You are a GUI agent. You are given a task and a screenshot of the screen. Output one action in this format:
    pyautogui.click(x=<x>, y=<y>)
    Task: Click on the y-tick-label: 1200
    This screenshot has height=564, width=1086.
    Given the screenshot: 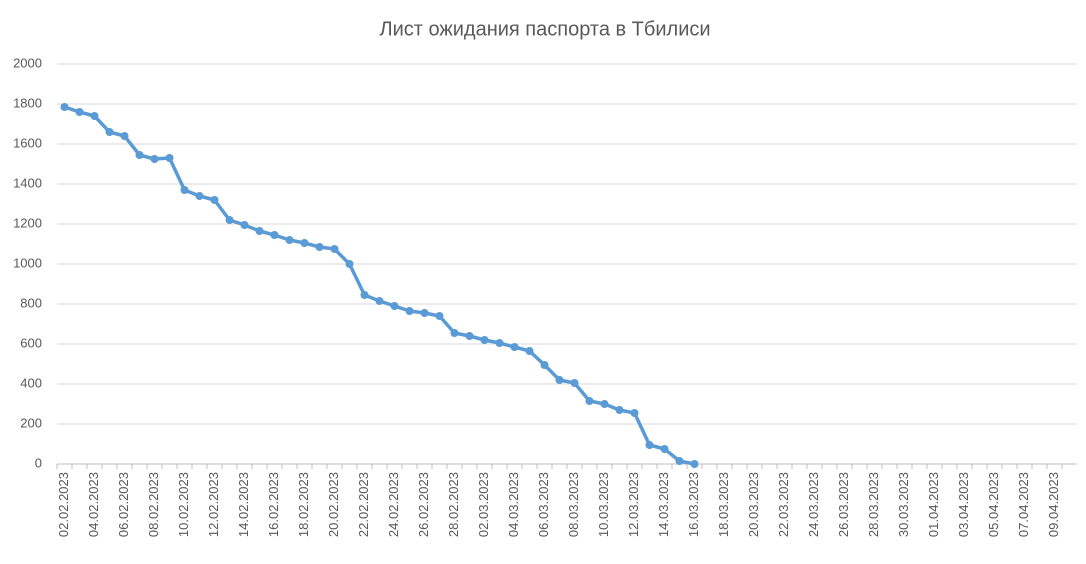 What is the action you would take?
    pyautogui.click(x=27, y=222)
    